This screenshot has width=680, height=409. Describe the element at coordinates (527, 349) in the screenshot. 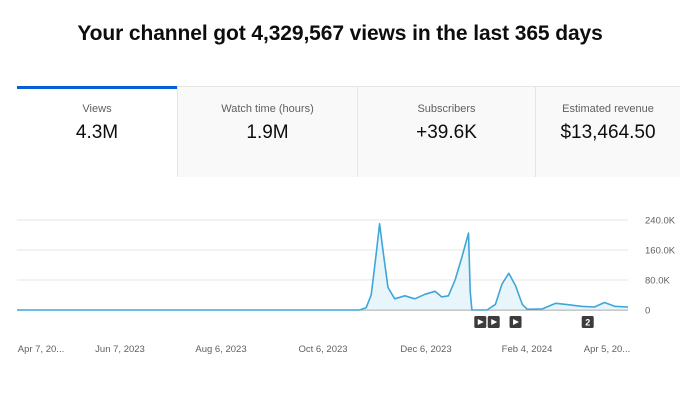

I see `x-tick-label: Feb 4, 2024` at that location.